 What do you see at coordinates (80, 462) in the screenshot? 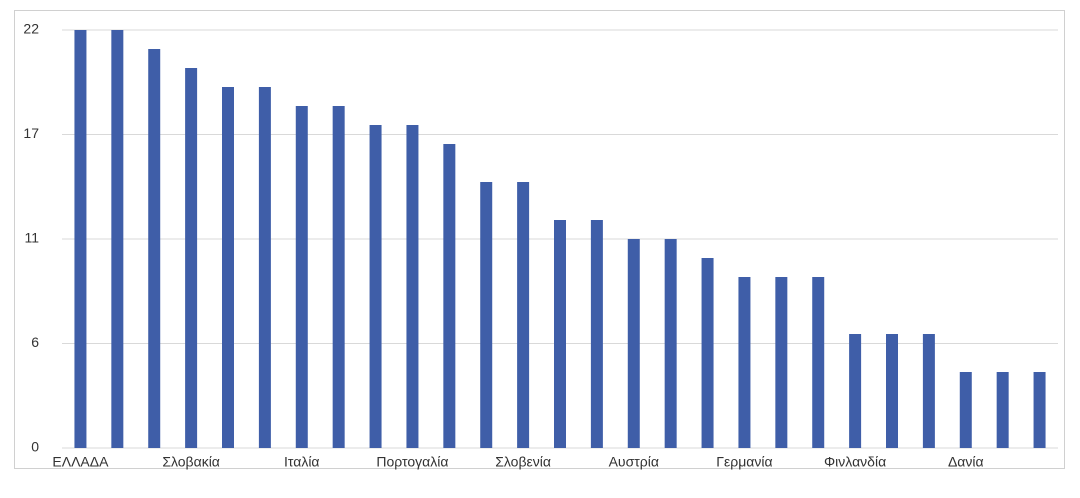
I see `x-tick-label: ΕΛΛΑΔΑ` at bounding box center [80, 462].